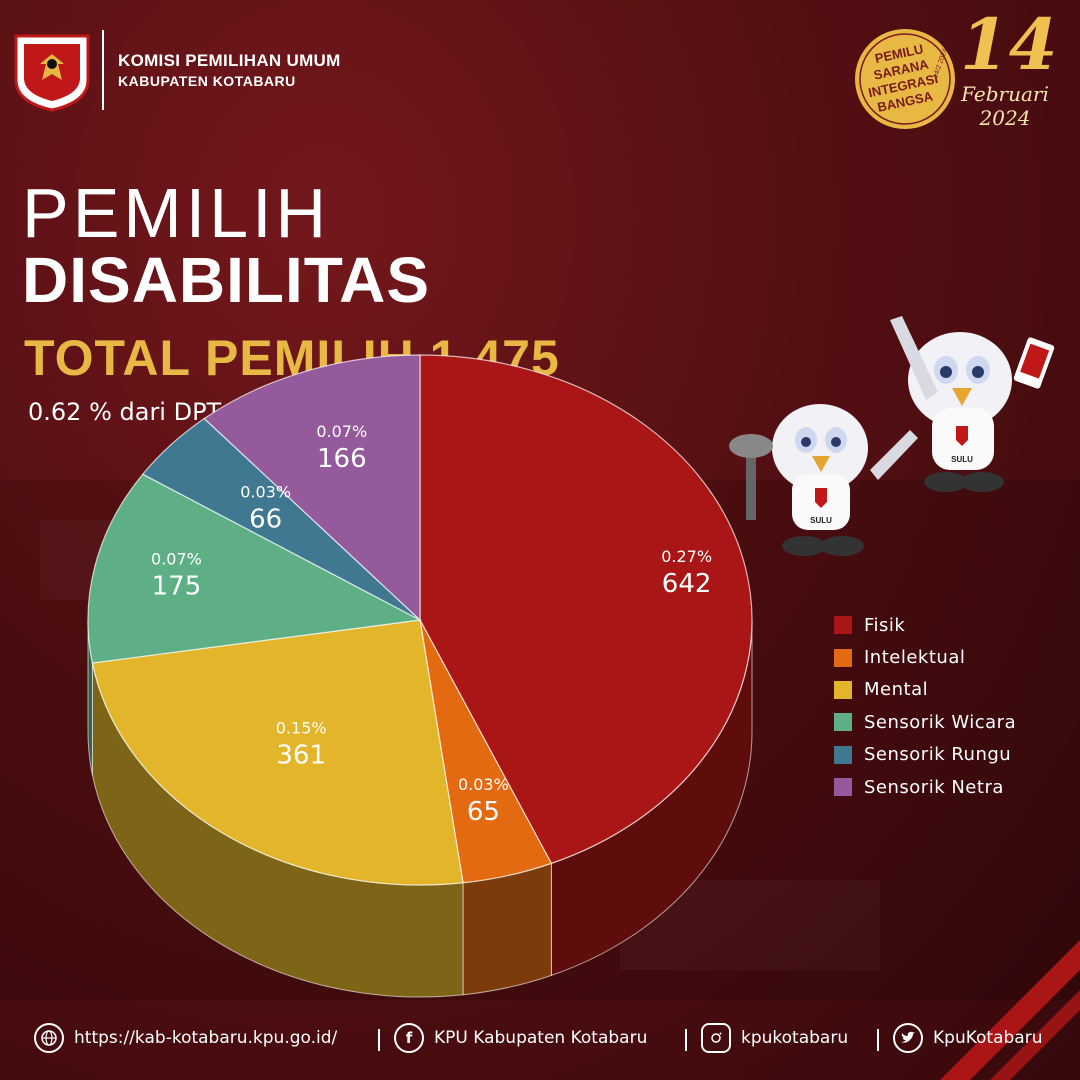 This screenshot has height=1080, width=1080. Describe the element at coordinates (908, 1038) in the screenshot. I see `twitter-icon` at that location.